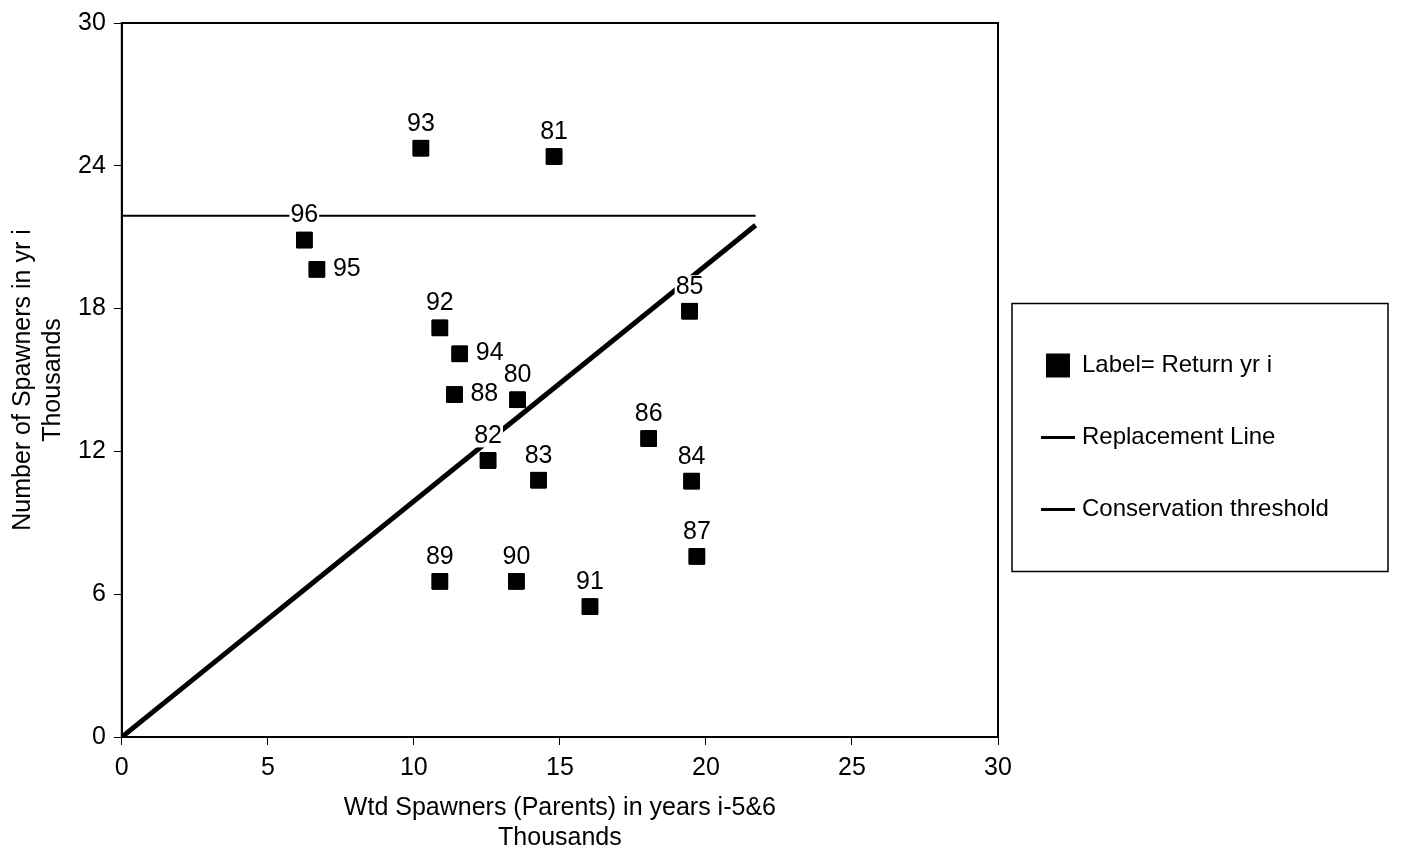 The width and height of the screenshot is (1408, 861). Describe the element at coordinates (517, 373) in the screenshot. I see `annotation: 80` at that location.